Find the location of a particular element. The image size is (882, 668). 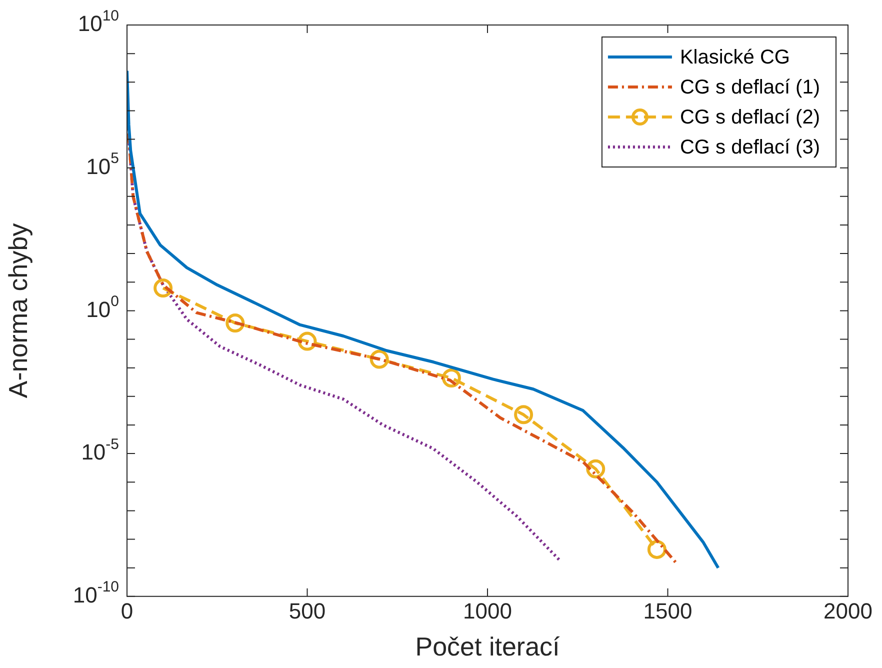

legend-label: CG s deflací (1) is located at coordinates (750, 87).